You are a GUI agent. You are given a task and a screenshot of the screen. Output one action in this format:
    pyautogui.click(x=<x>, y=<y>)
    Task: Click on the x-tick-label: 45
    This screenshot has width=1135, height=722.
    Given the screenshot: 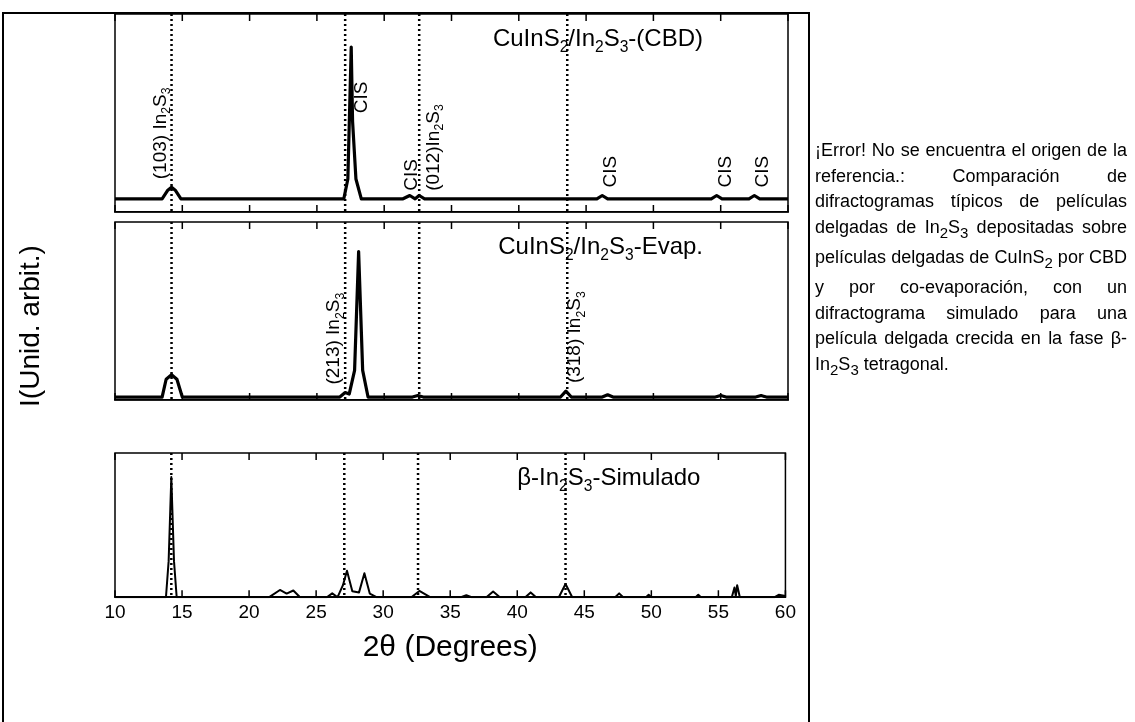 What is the action you would take?
    pyautogui.click(x=584, y=611)
    